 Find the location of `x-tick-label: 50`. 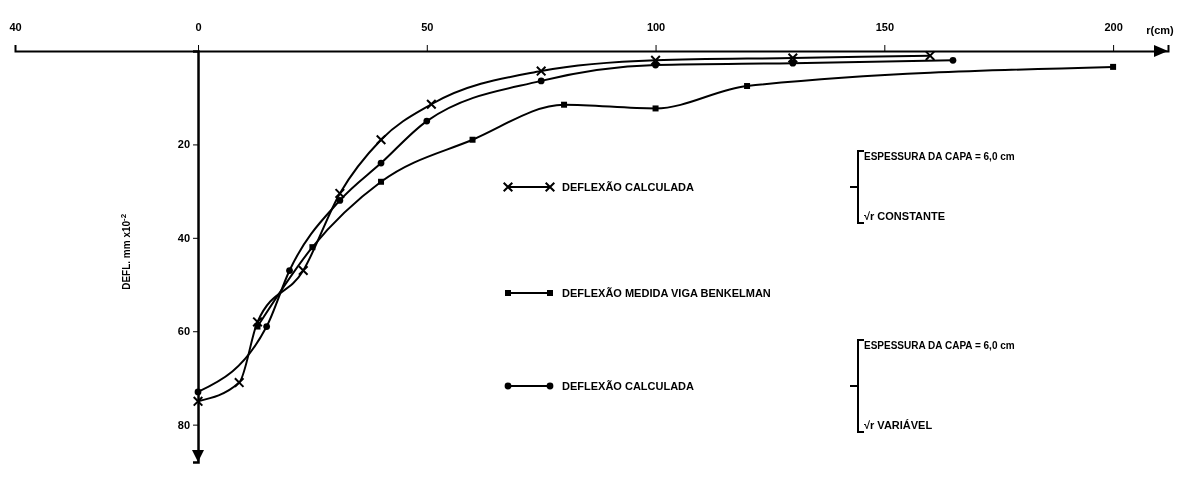

x-tick-label: 50 is located at coordinates (427, 27).